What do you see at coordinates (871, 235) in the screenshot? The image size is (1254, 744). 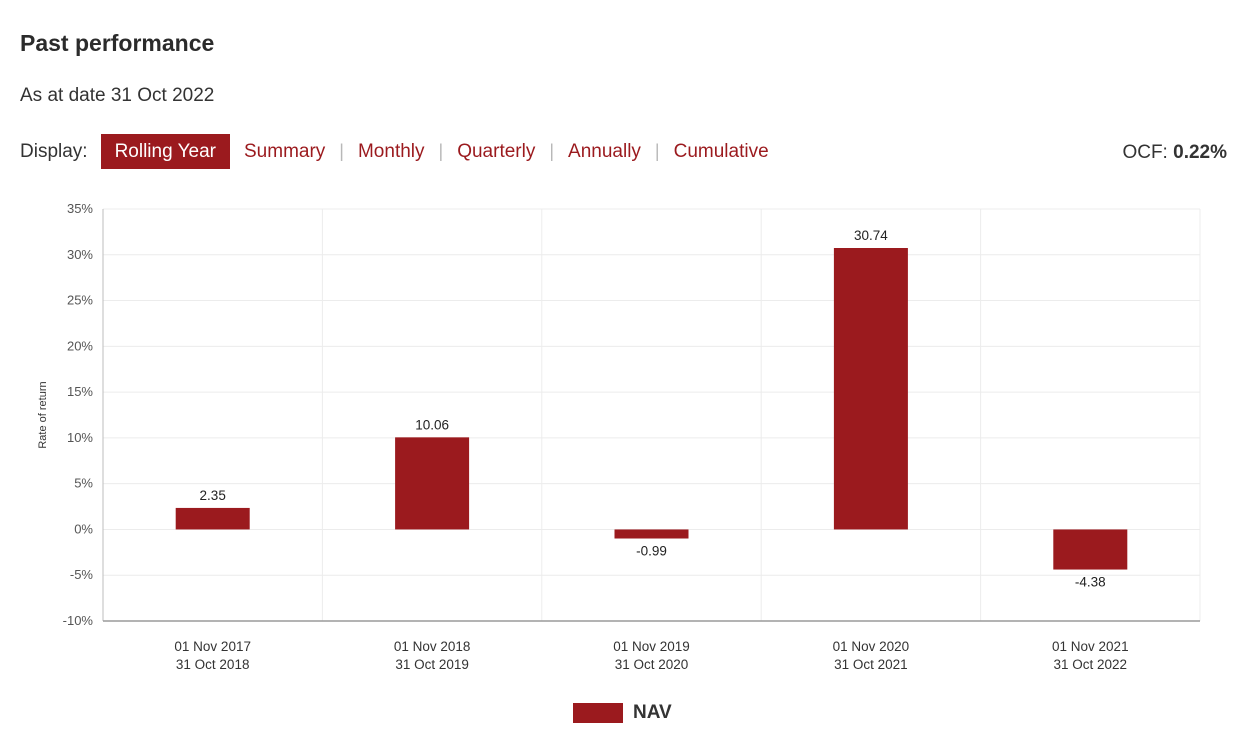 I see `data-label: 30.74` at bounding box center [871, 235].